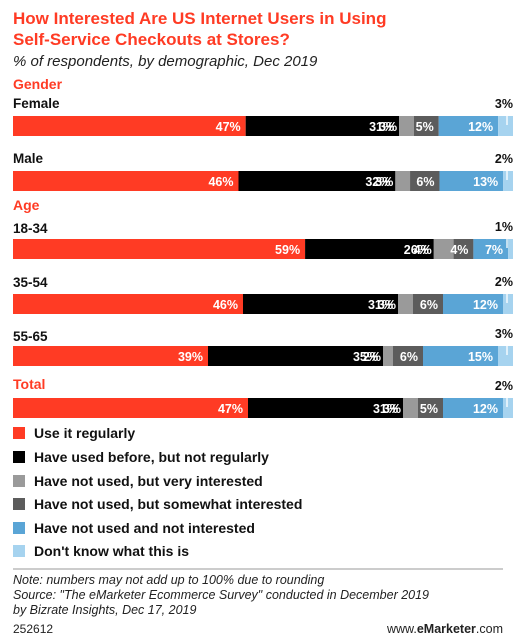  I want to click on brand-name: eMarketer, so click(446, 629).